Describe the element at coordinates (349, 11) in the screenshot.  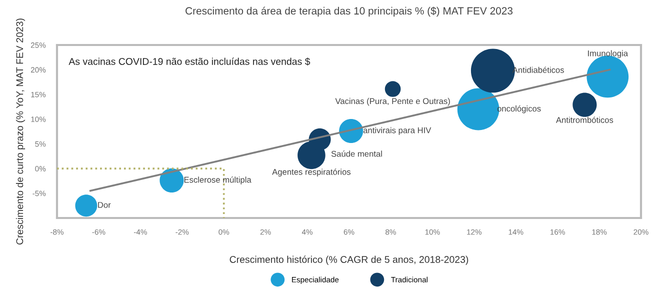
I see `chart-title: Crescimento da área de terapia das 10 principais % ($) MAT FEV 2023` at that location.